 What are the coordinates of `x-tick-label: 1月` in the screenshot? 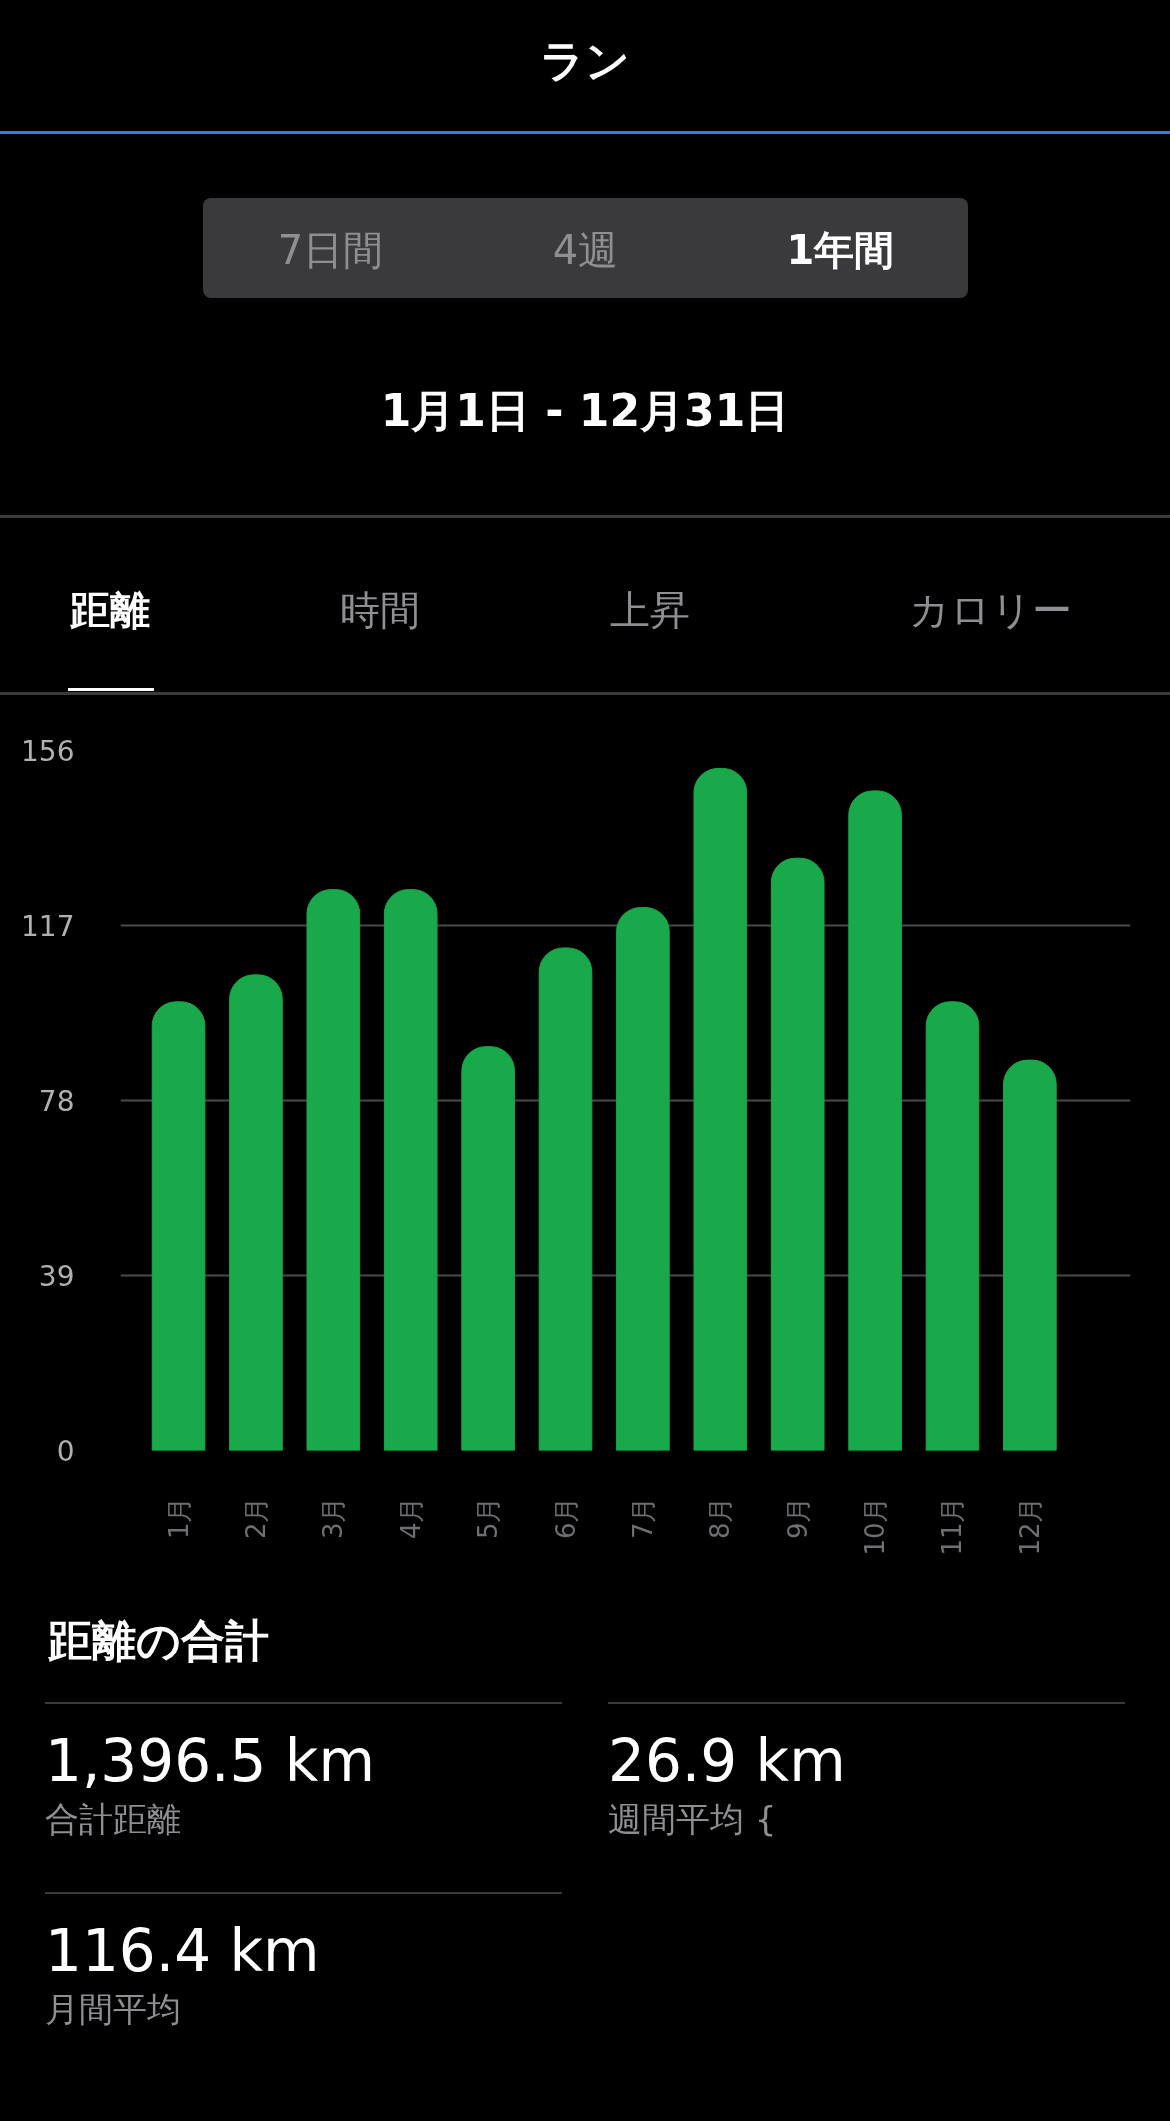 It's located at (178, 1518).